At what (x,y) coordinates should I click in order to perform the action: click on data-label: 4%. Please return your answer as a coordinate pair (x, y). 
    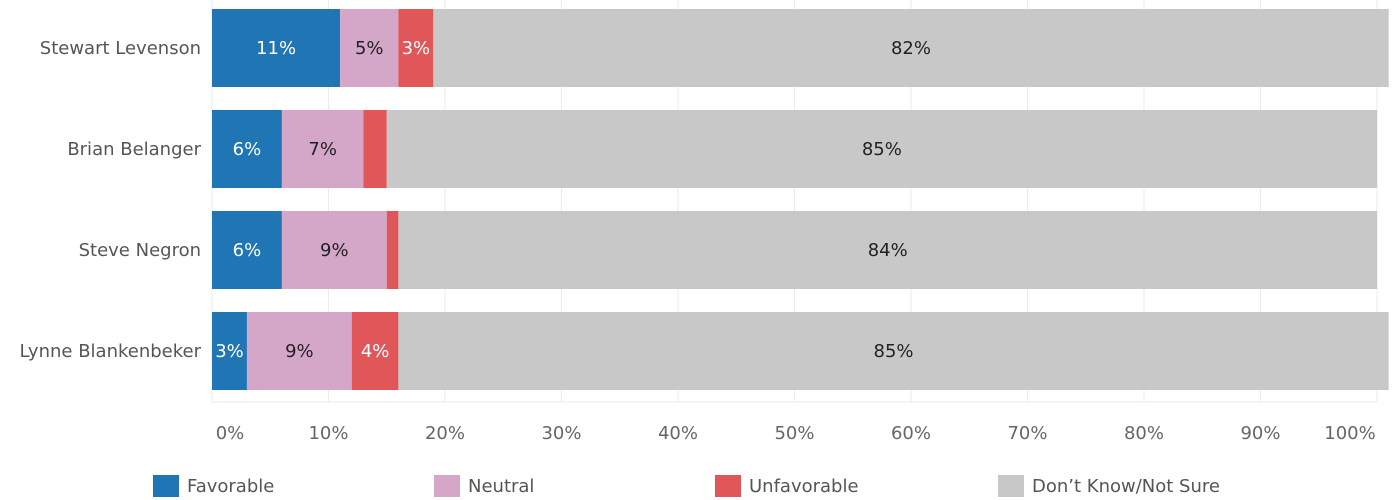
    Looking at the image, I should click on (375, 351).